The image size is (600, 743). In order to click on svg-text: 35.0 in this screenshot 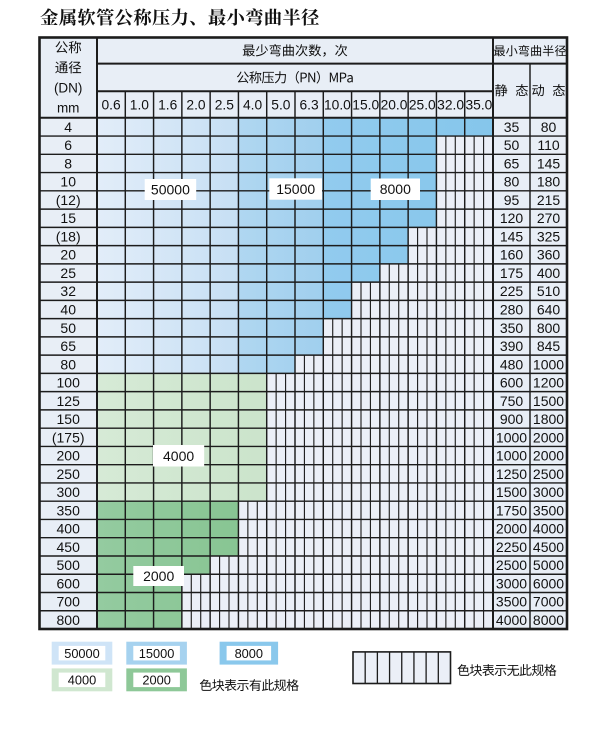, I will do `click(478, 105)`.